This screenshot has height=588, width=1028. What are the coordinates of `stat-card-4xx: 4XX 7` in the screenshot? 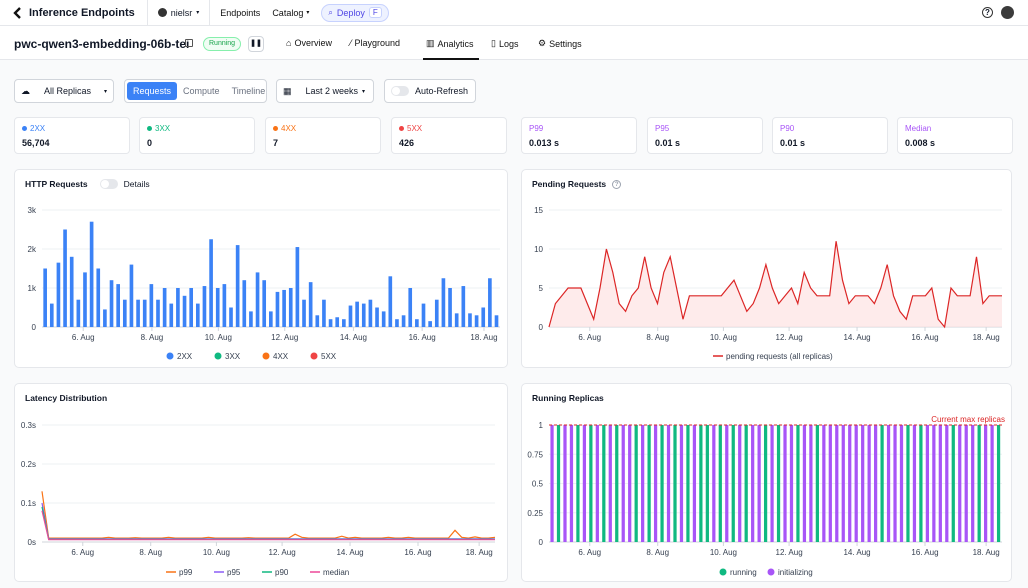 It's located at (323, 135).